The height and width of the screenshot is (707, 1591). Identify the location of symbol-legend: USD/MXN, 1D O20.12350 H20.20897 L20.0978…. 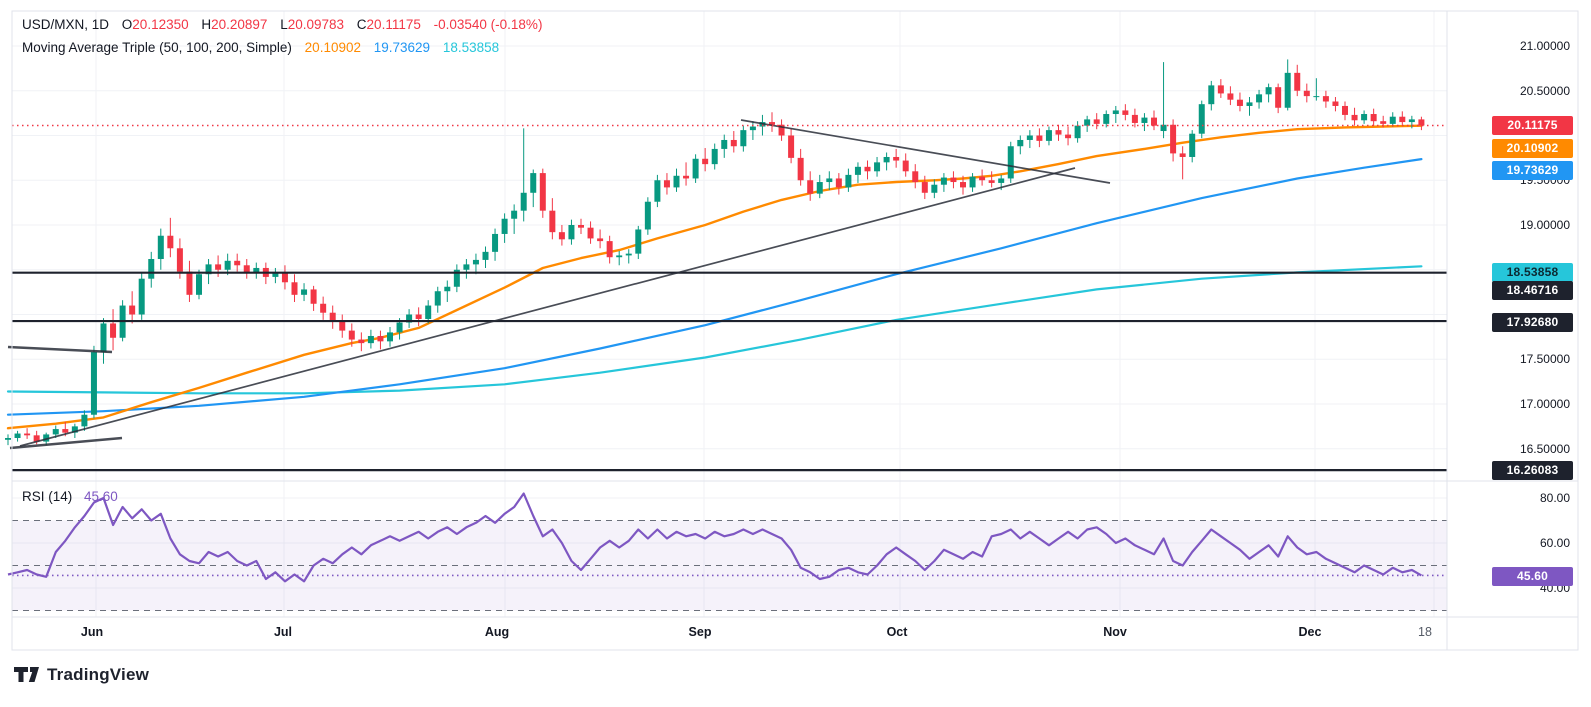
(282, 24).